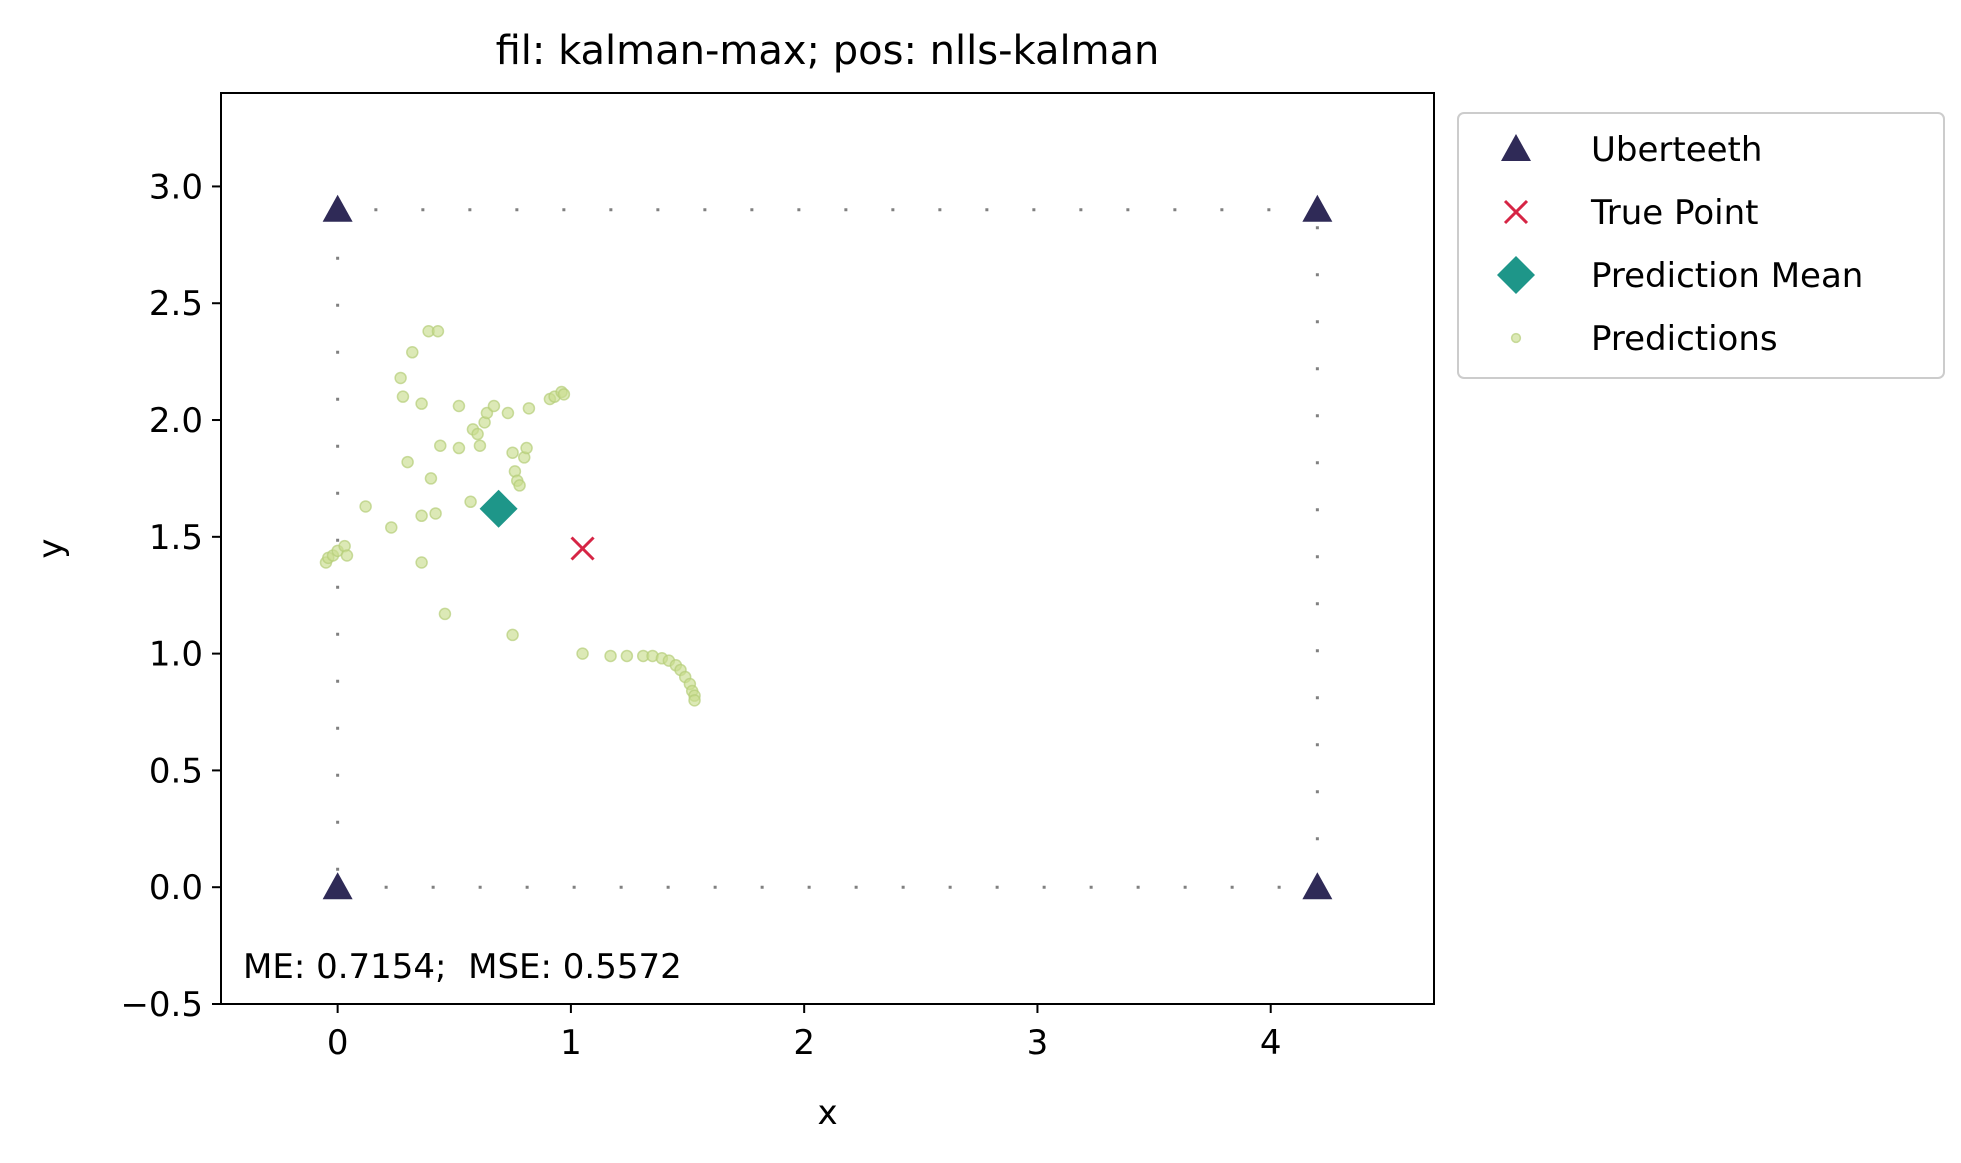  Describe the element at coordinates (804, 1043) in the screenshot. I see `x-tick-label: 2` at that location.